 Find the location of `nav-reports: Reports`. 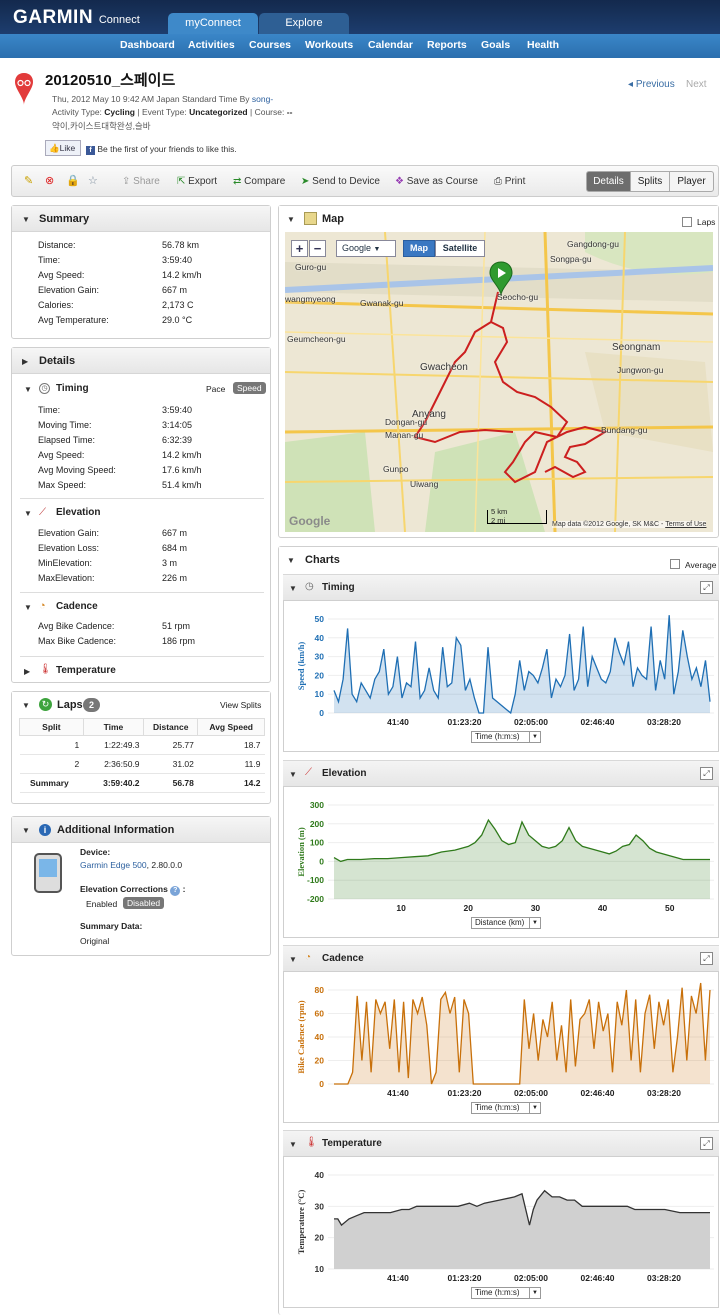

nav-reports: Reports is located at coordinates (447, 45).